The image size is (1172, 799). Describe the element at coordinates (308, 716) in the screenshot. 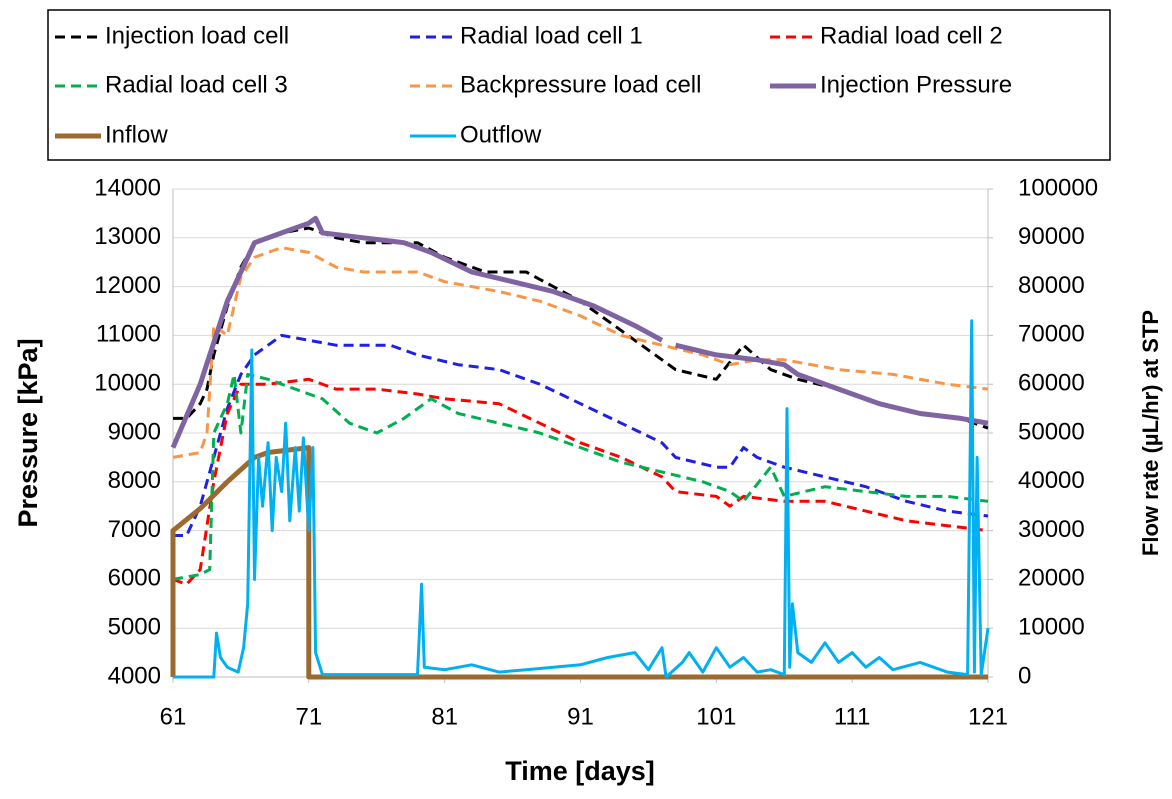

I see `x-tick-label: 71` at that location.